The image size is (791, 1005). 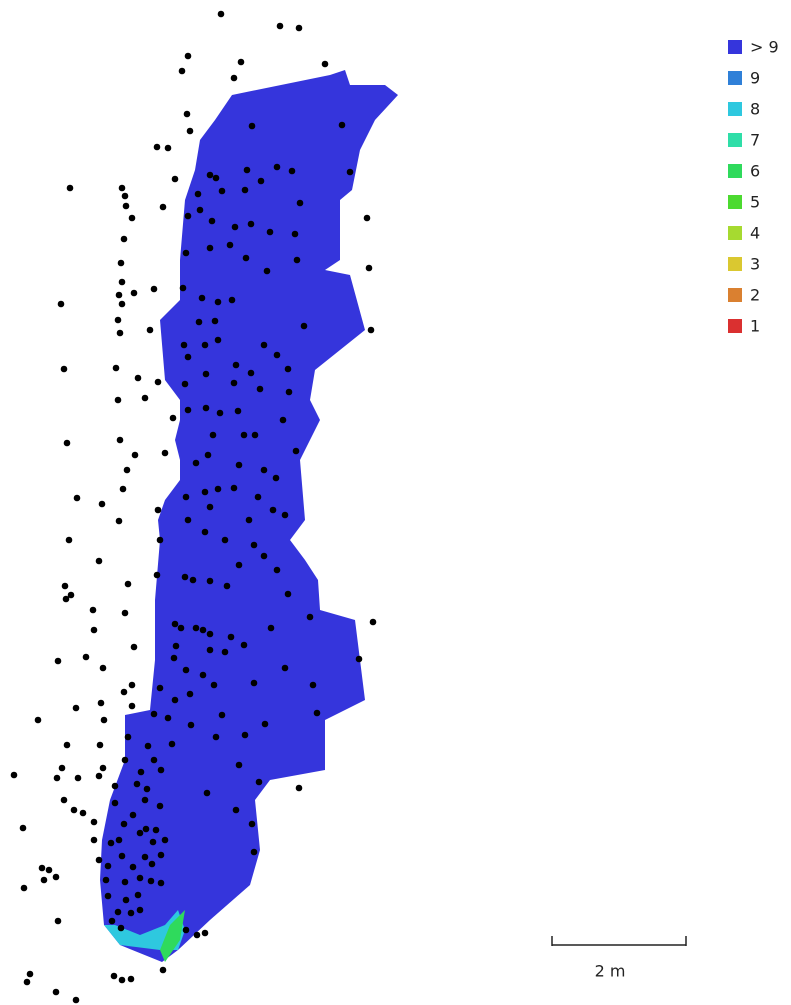 I want to click on legend-label: 2, so click(x=755, y=295).